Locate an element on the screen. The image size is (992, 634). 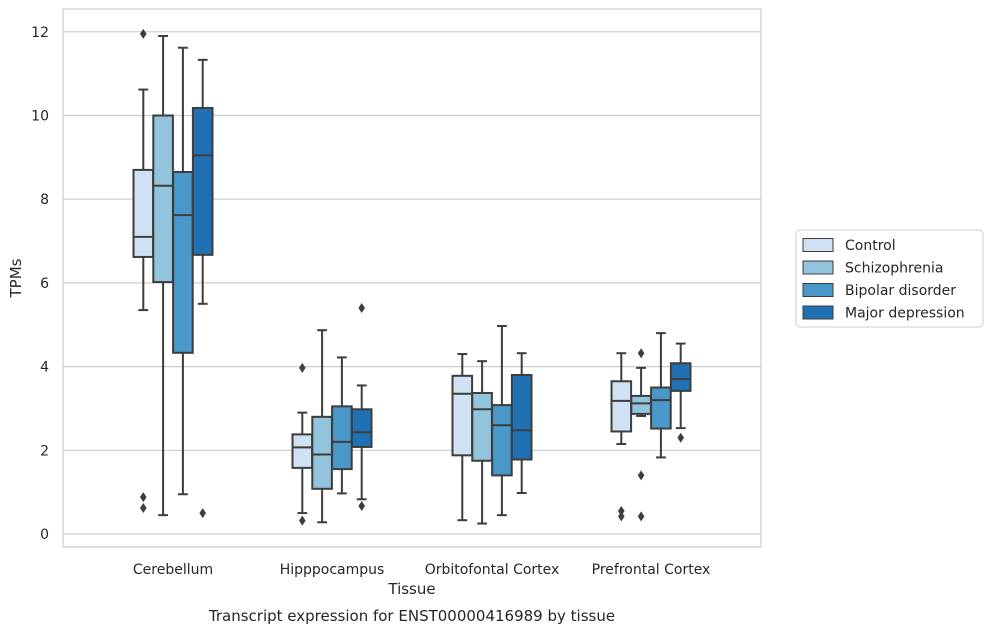
y-tick-label: 8 is located at coordinates (44, 200).